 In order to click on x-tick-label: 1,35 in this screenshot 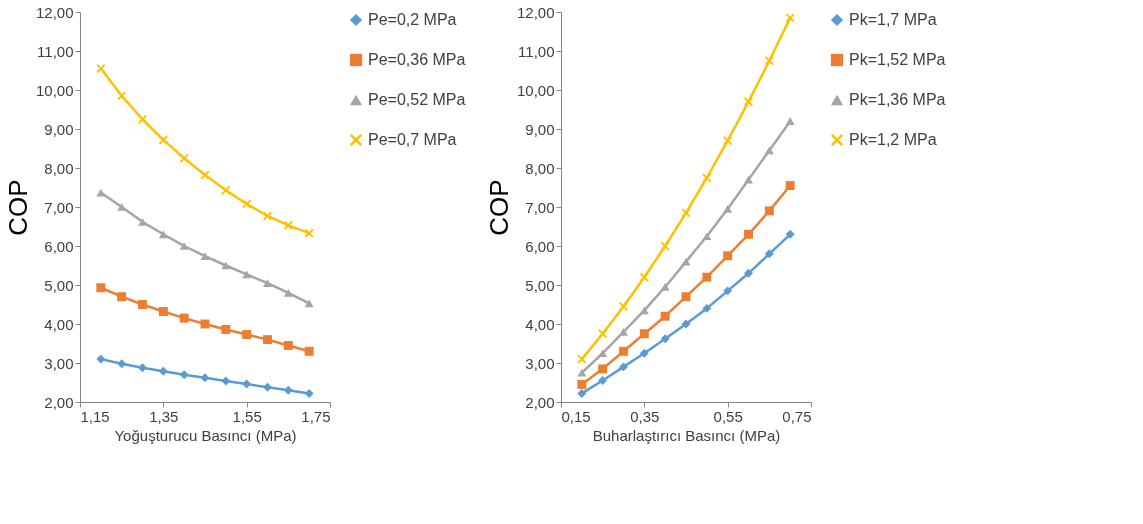, I will do `click(164, 416)`.